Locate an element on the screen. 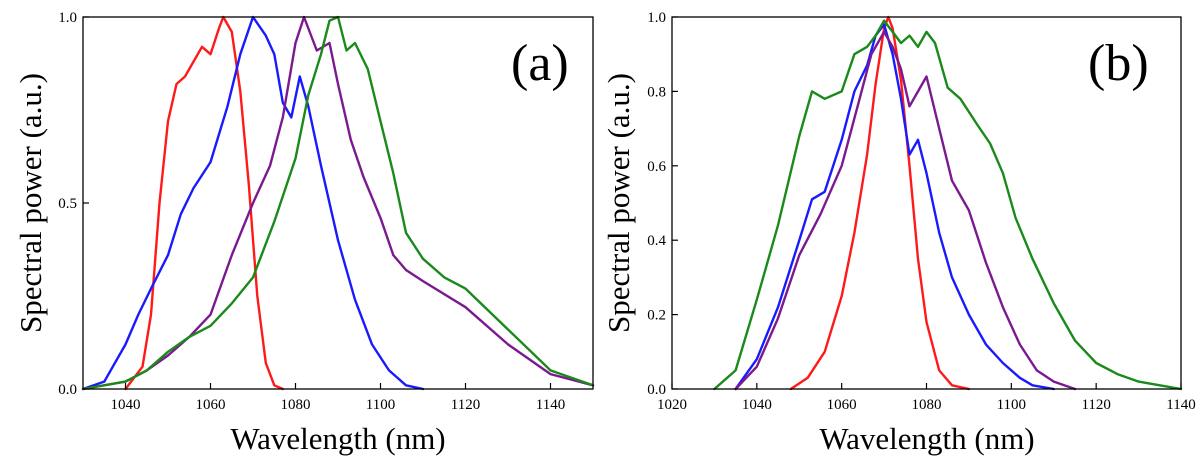  panel-b-y-tick-label: 0.8 is located at coordinates (656, 92).